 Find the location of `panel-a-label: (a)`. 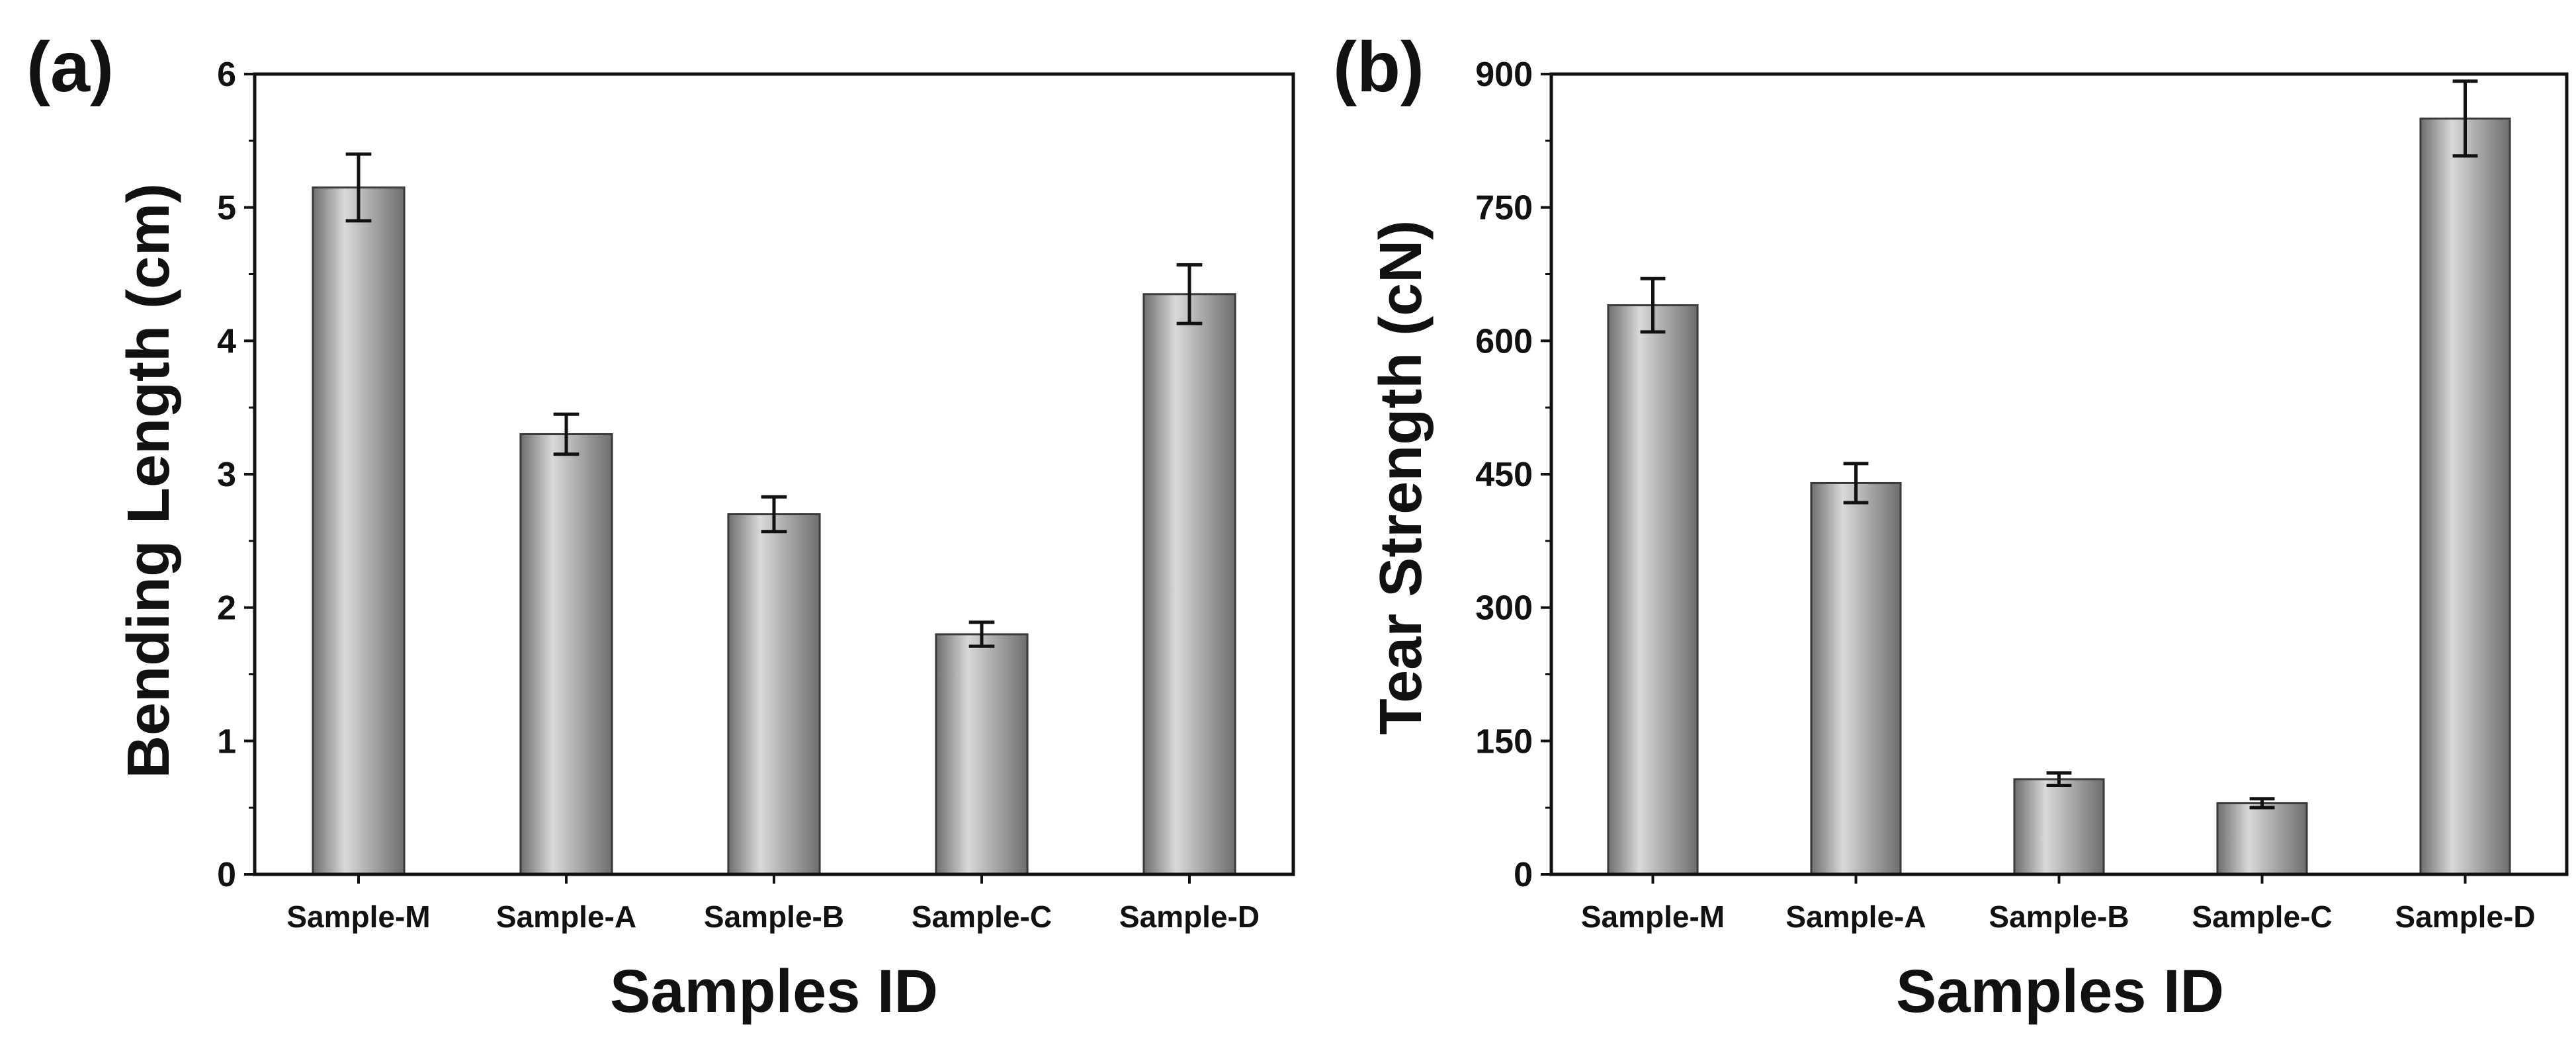

panel-a-label: (a) is located at coordinates (70, 66).